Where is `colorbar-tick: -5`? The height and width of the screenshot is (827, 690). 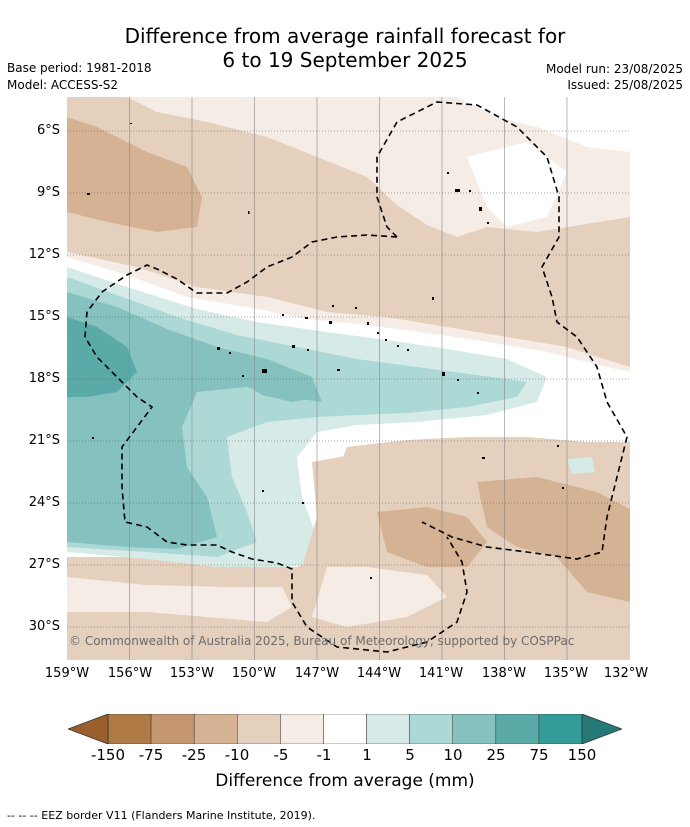 colorbar-tick: -5 is located at coordinates (281, 755).